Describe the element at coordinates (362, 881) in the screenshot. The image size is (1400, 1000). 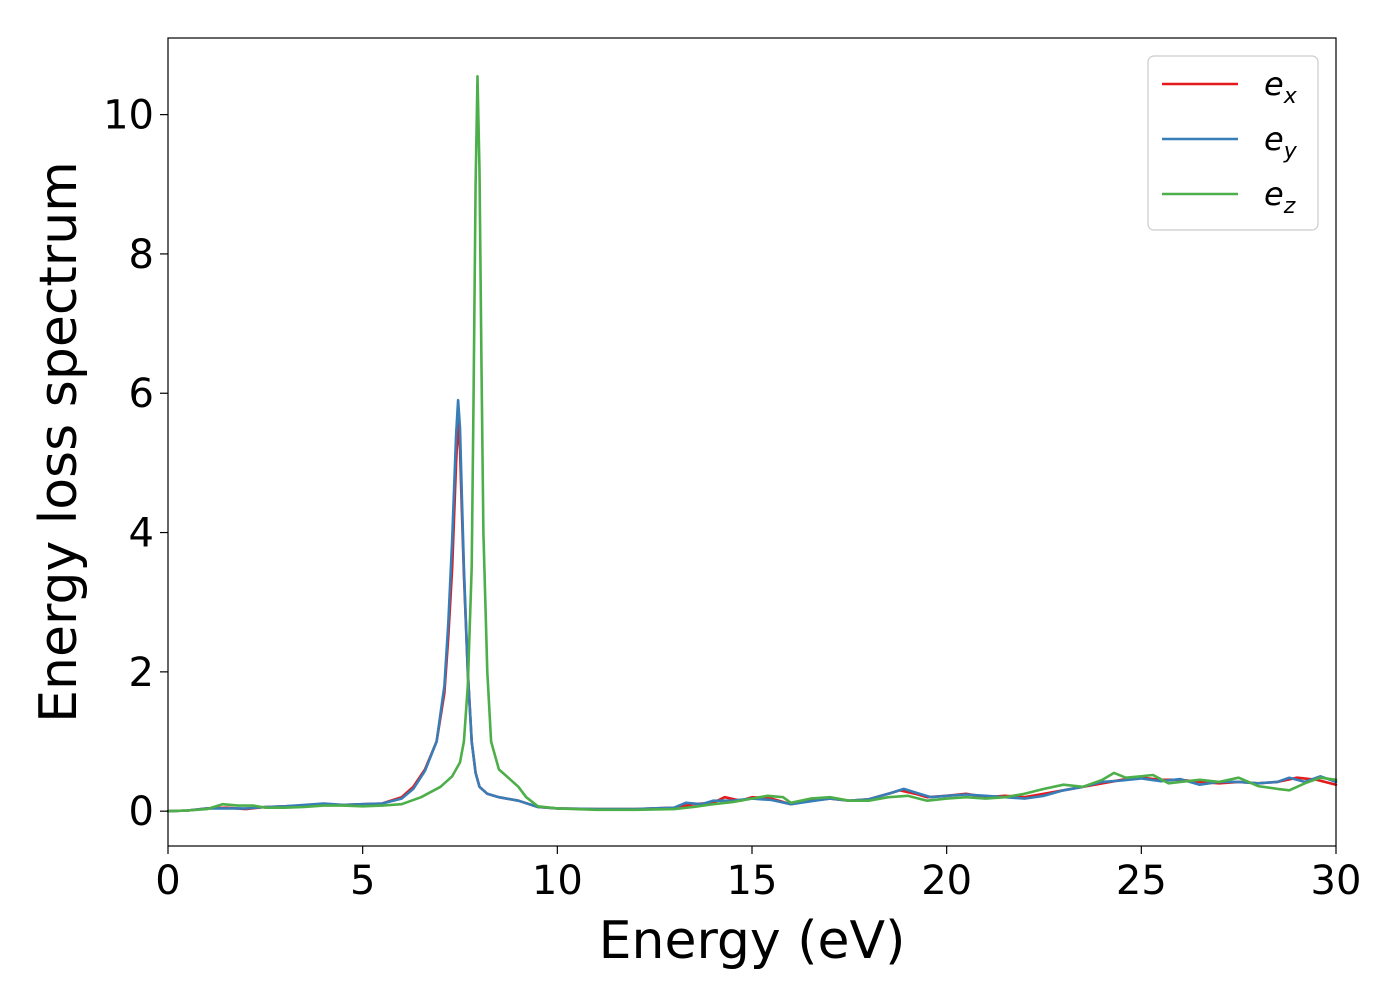
I see `x-tick-label: 5` at that location.